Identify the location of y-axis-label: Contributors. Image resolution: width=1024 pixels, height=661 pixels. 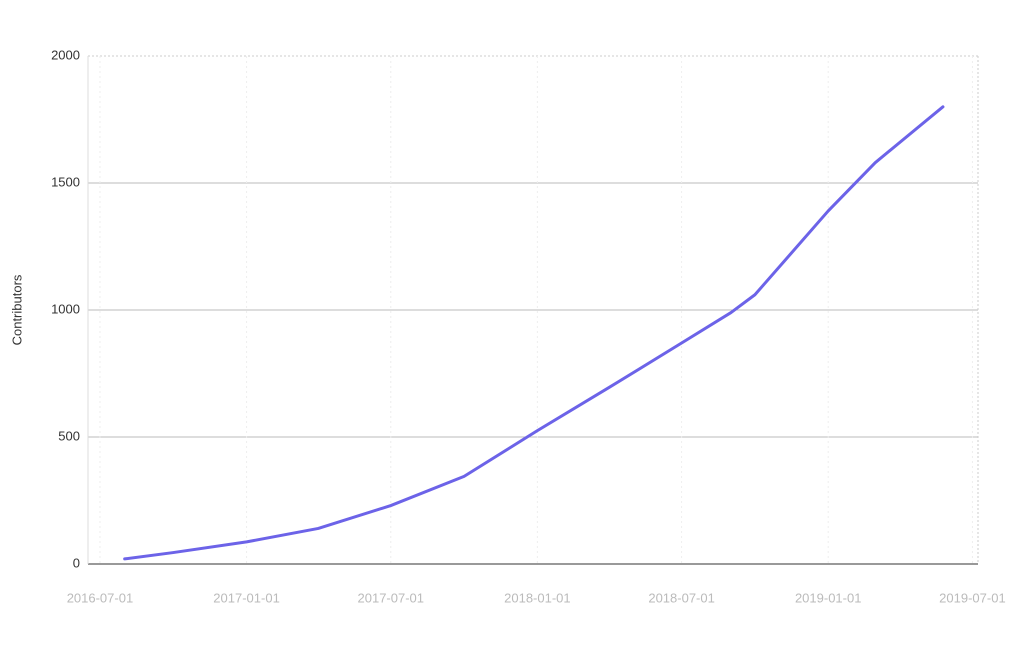
(16, 309).